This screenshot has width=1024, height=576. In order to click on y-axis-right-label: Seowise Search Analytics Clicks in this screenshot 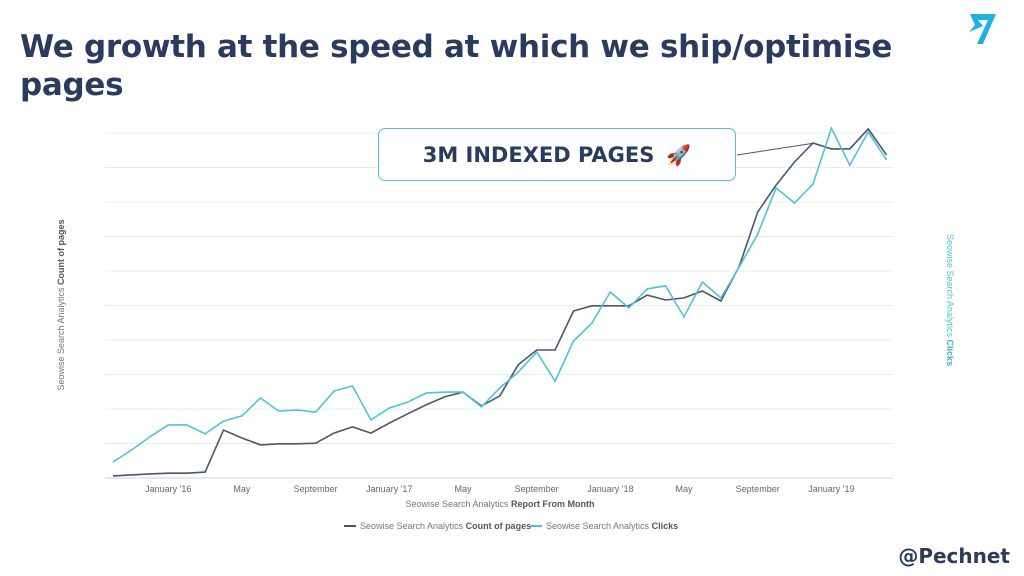, I will do `click(950, 300)`.